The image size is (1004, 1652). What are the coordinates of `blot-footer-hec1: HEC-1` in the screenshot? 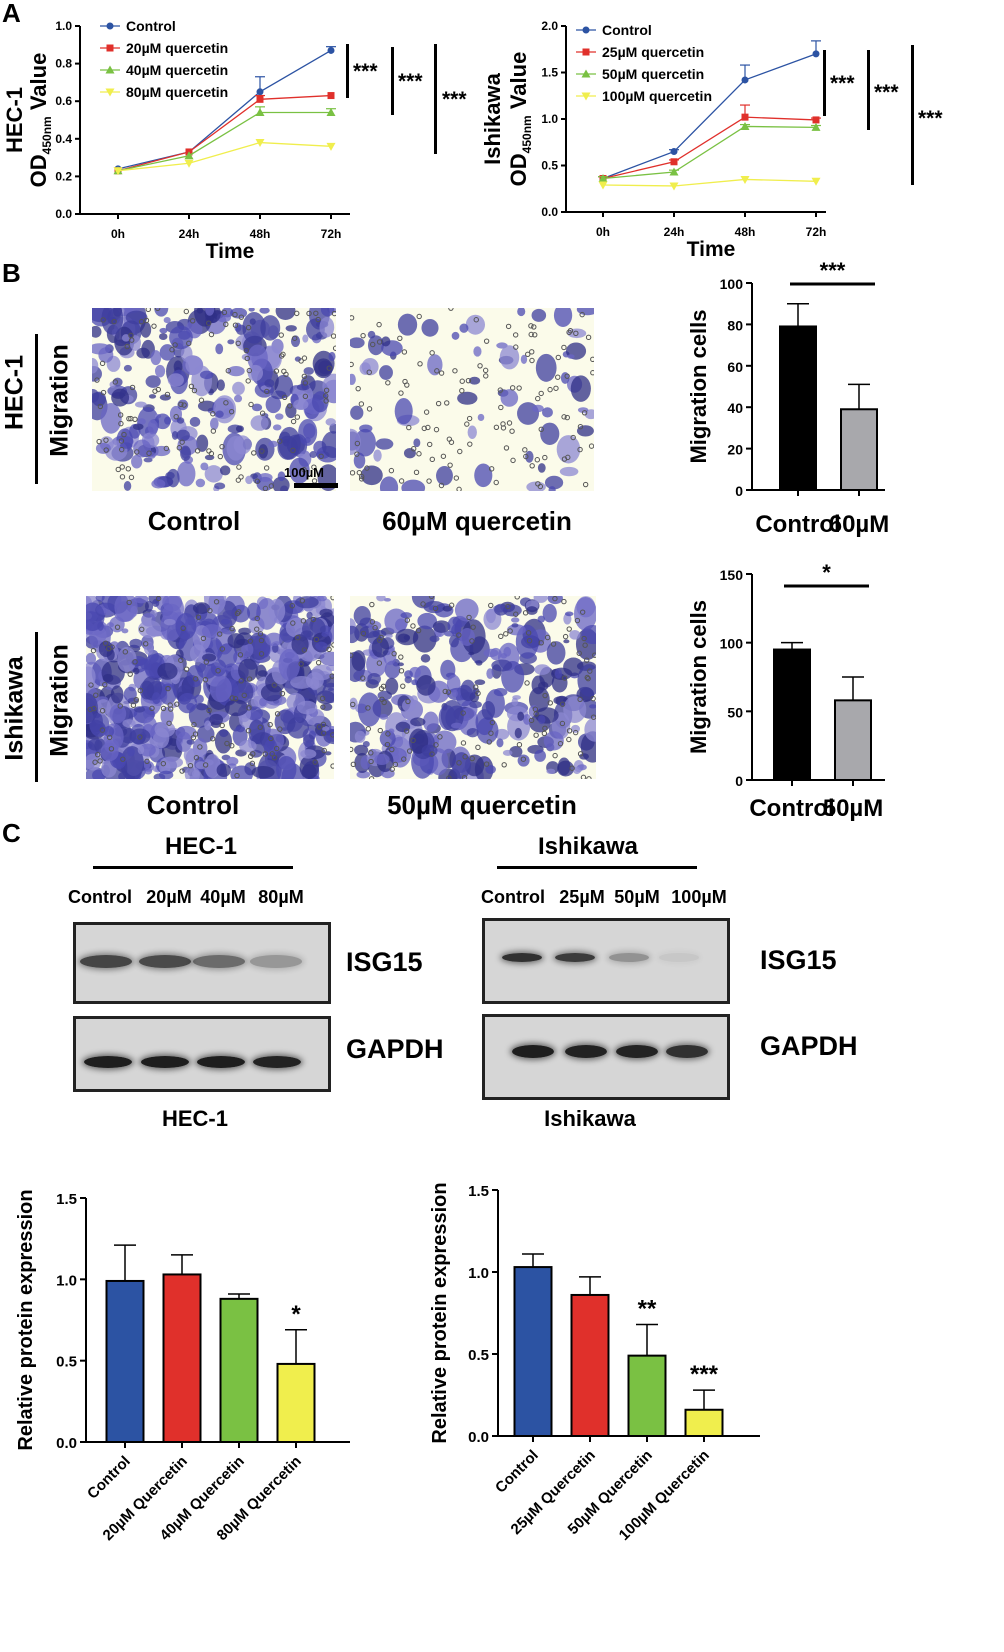 It's located at (194, 1118).